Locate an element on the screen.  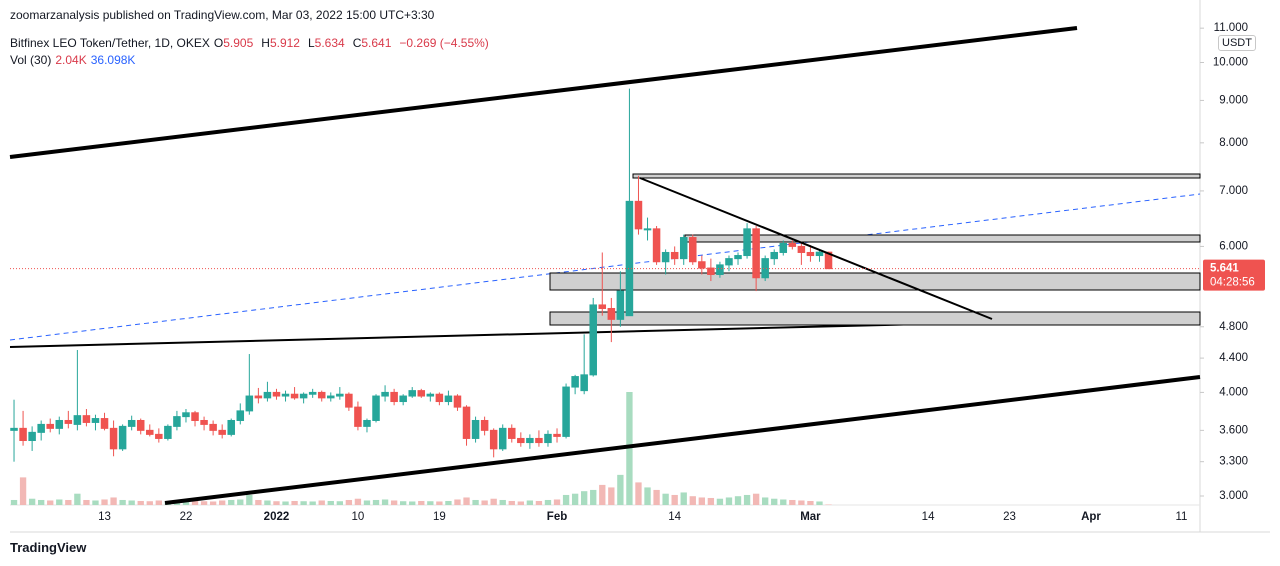
x-tick-label: 10 is located at coordinates (358, 517).